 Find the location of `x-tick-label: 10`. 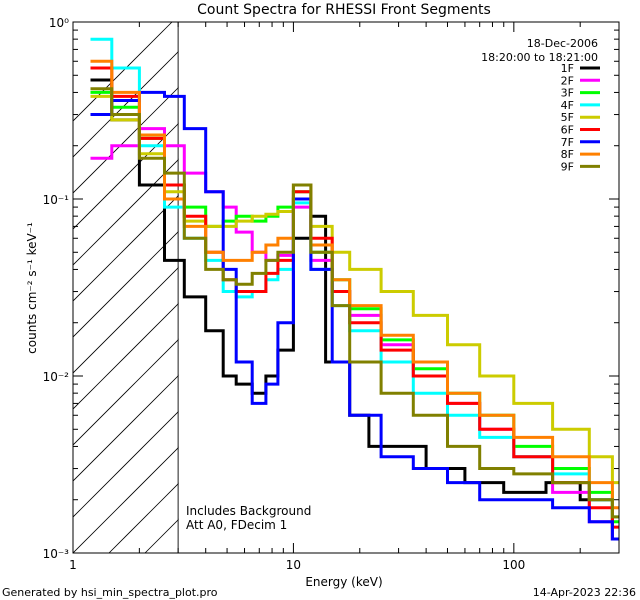

x-tick-label: 10 is located at coordinates (293, 565).